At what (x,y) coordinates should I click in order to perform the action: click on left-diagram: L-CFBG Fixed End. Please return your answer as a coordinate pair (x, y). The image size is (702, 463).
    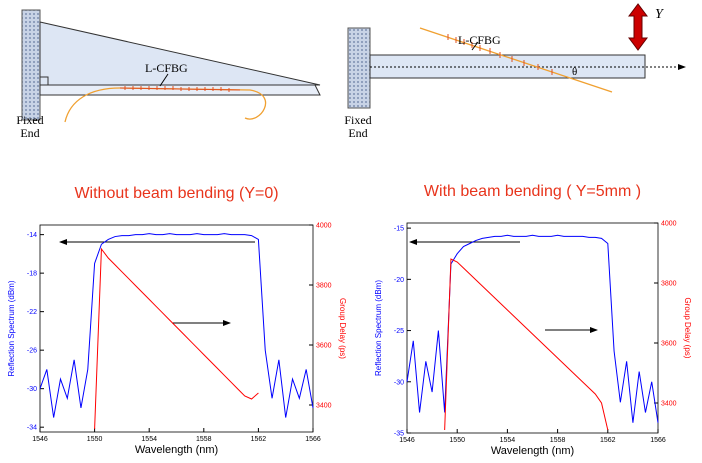
    Looking at the image, I should click on (168, 74).